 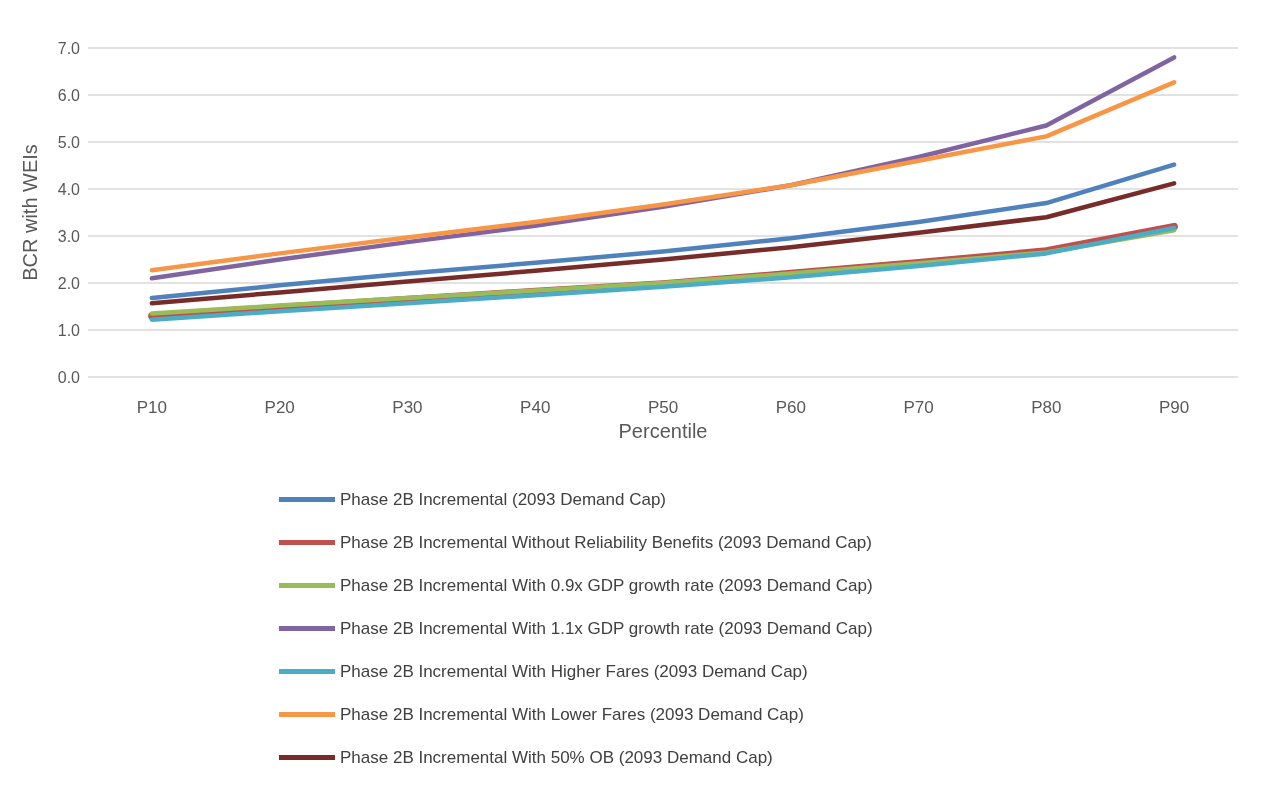 I want to click on x-axis-title: Percentile, so click(x=663, y=431).